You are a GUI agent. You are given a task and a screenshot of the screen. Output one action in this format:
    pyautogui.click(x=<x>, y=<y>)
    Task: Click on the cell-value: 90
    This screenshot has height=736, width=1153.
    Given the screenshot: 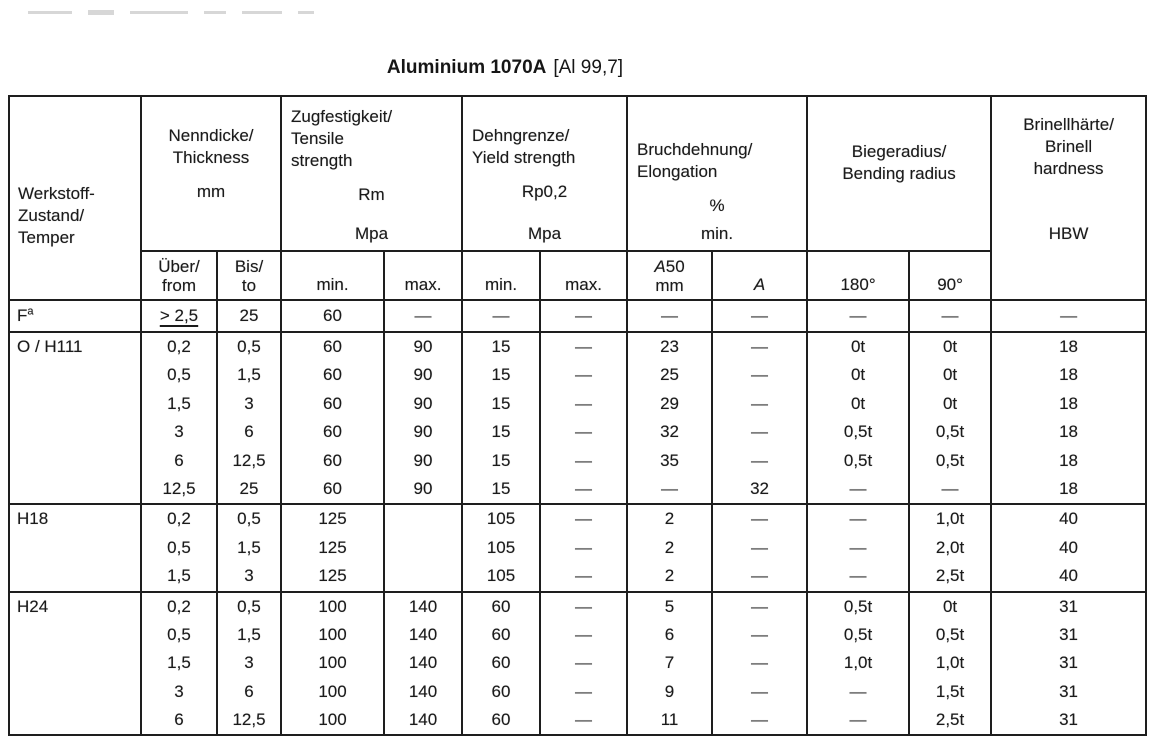 What is the action you would take?
    pyautogui.click(x=423, y=375)
    